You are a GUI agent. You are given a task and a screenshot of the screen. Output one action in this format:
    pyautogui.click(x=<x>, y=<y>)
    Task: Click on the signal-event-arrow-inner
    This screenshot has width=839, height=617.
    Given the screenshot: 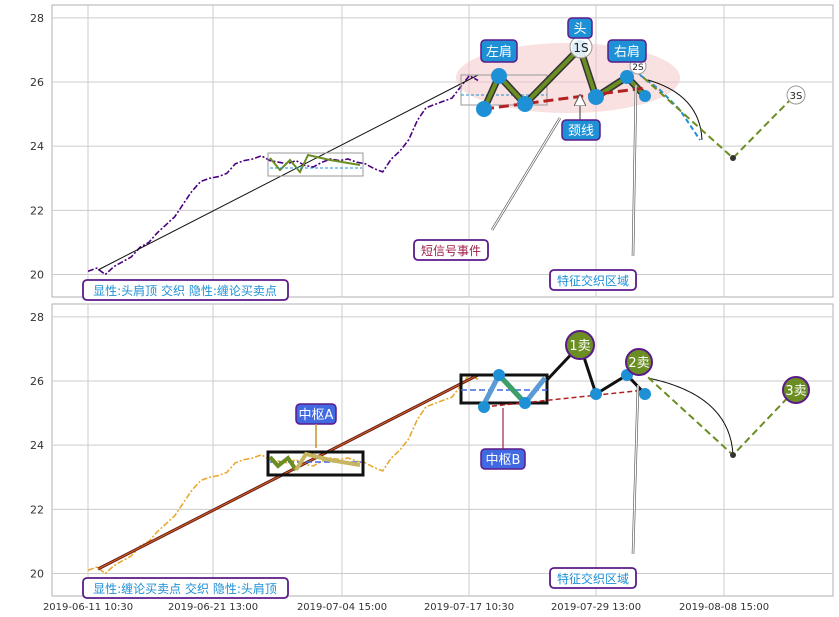 What is the action you would take?
    pyautogui.click(x=526, y=174)
    